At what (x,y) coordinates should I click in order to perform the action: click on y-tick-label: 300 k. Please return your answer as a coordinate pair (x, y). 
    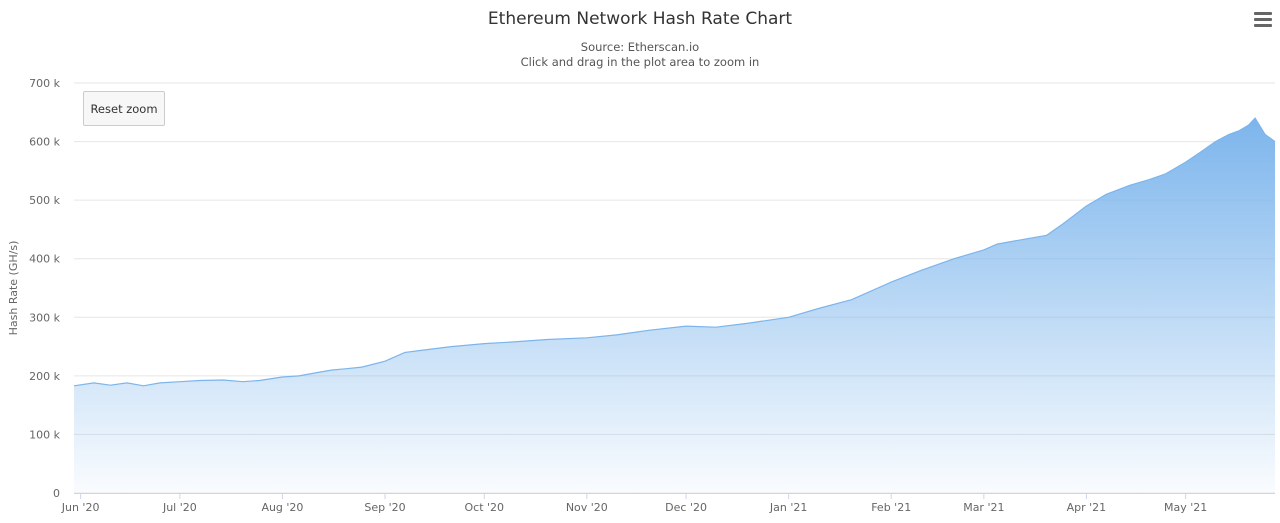
    Looking at the image, I should click on (44, 317).